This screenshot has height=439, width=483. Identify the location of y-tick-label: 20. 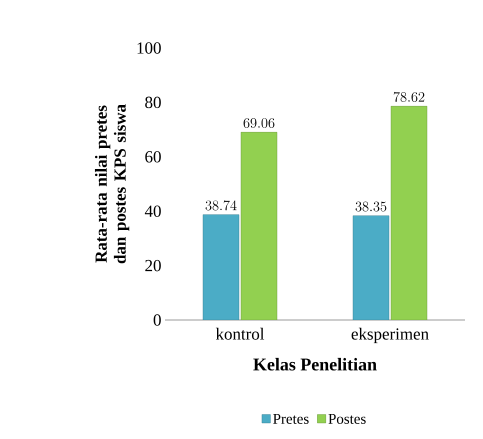
(153, 266).